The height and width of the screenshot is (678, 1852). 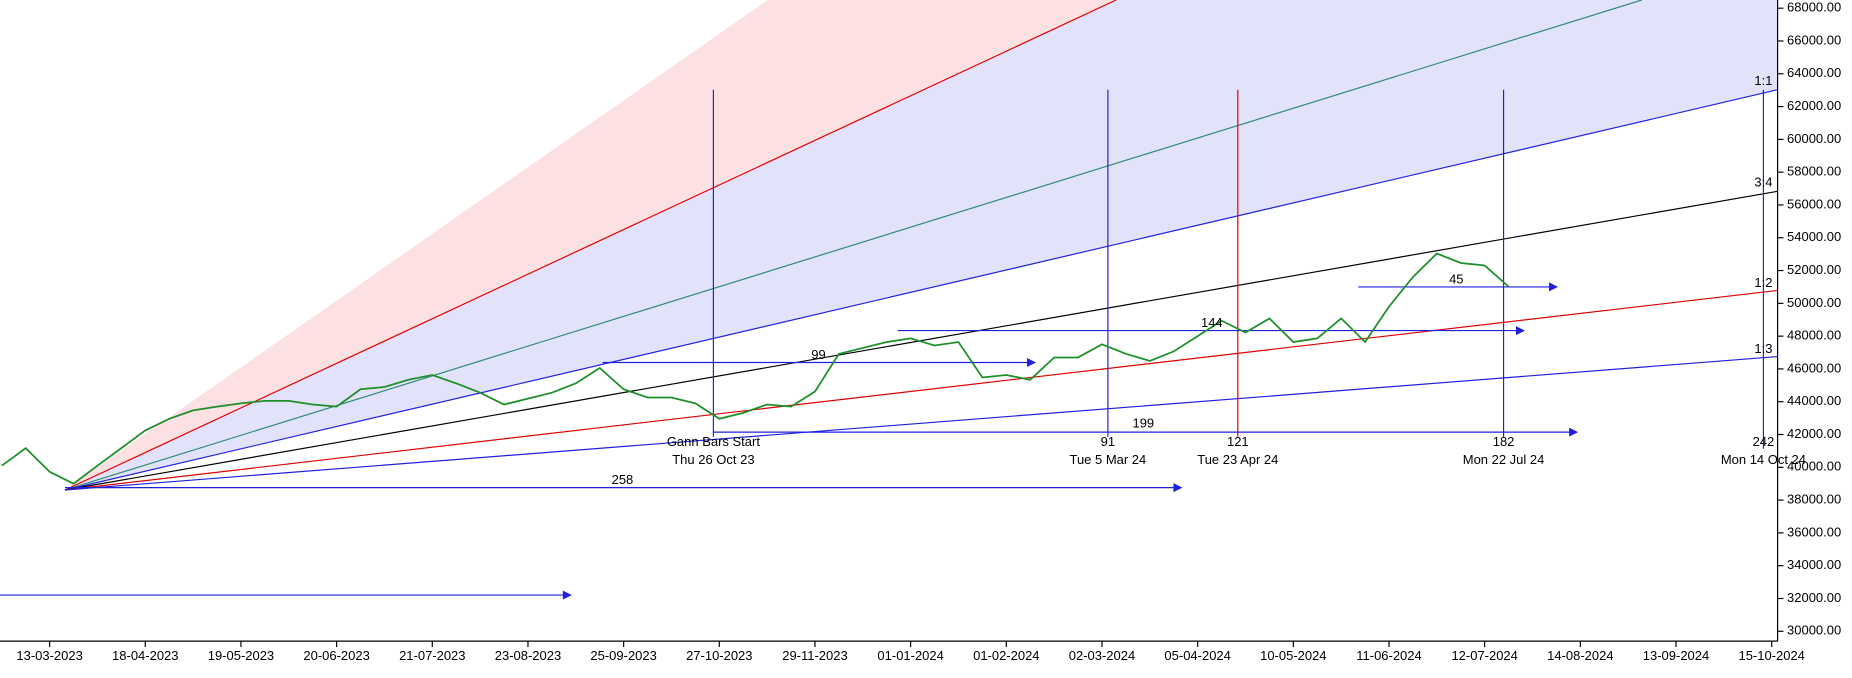 I want to click on y-tick-label: 44000.00, so click(x=1814, y=400).